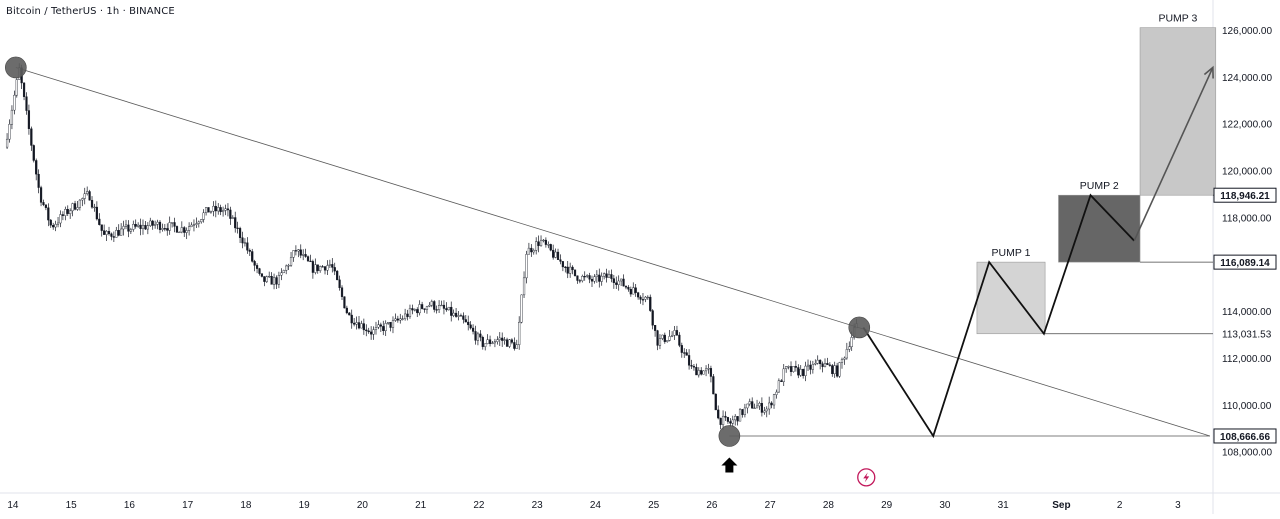 Image resolution: width=1280 pixels, height=519 pixels. Describe the element at coordinates (1247, 312) in the screenshot. I see `price-tick-label: 114,000.00` at that location.